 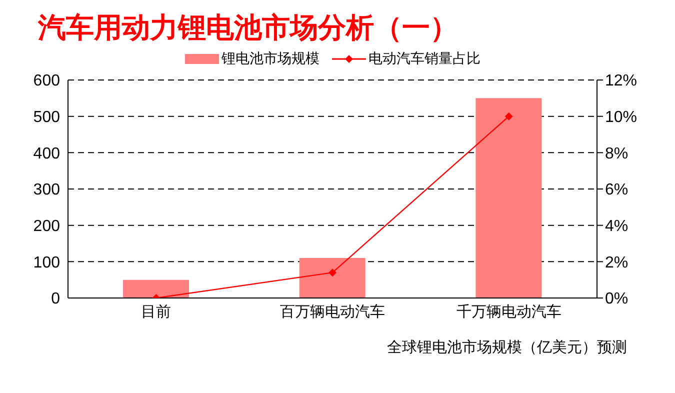 What do you see at coordinates (332, 312) in the screenshot?
I see `x-tick-label: 百万辆电动汽车` at bounding box center [332, 312].